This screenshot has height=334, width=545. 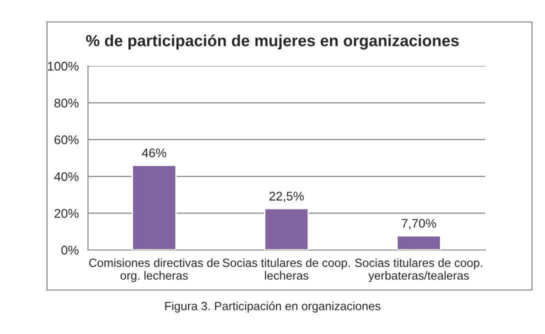 What do you see at coordinates (272, 42) in the screenshot?
I see `chart-title: % de participación de mujeres en organizaciones` at bounding box center [272, 42].